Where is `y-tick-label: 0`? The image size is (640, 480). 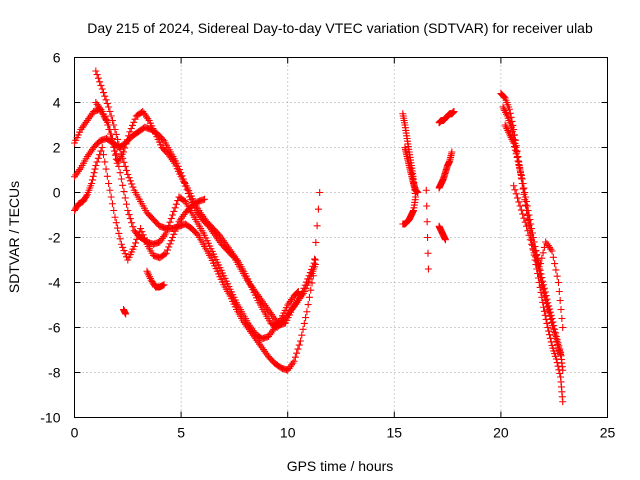
y-tick-label: 0 is located at coordinates (57, 193).